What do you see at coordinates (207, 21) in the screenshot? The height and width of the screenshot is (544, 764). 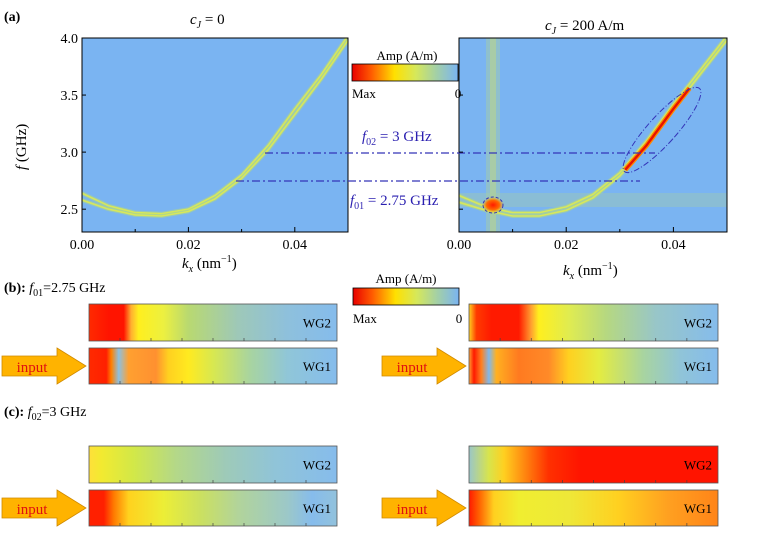 I see `left-plot-title: cJ = 0` at bounding box center [207, 21].